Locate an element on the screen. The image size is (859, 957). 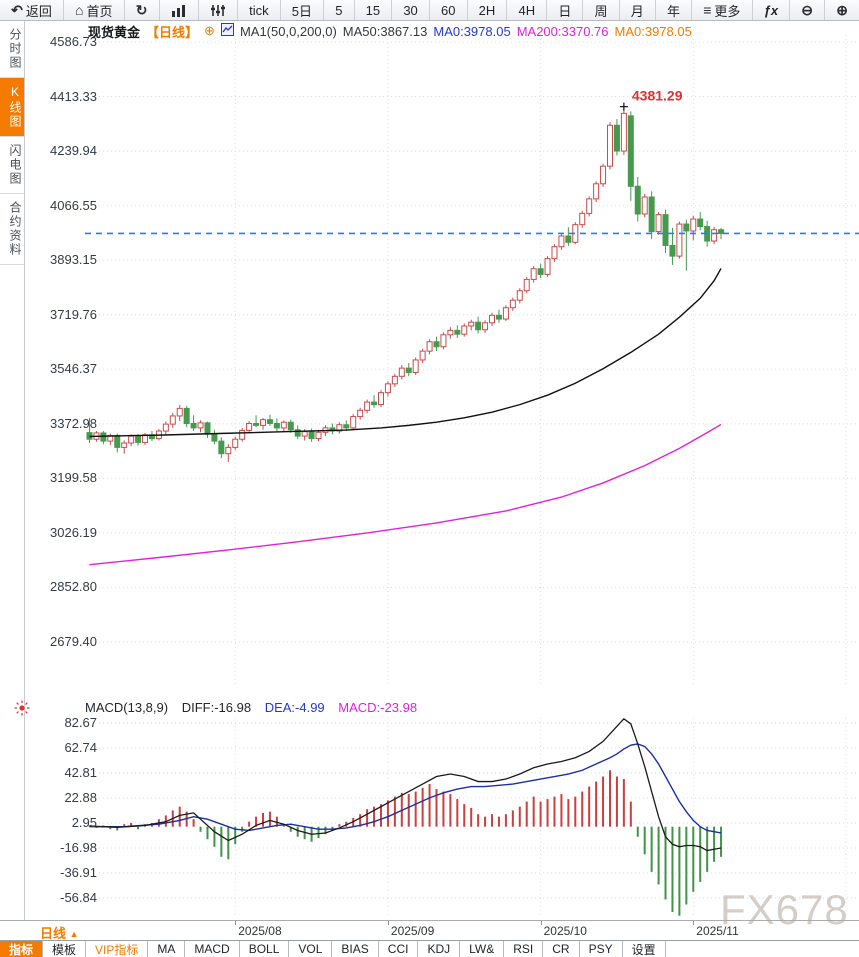
svg-text: 4381.29 is located at coordinates (657, 96).